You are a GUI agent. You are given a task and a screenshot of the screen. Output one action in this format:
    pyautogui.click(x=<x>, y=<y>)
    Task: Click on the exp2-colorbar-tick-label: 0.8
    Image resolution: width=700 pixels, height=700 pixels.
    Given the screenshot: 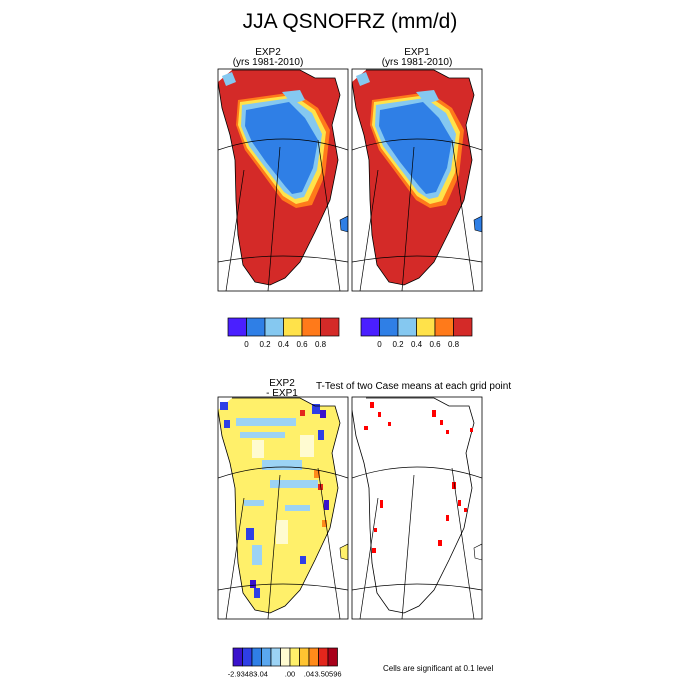 What is the action you would take?
    pyautogui.click(x=321, y=344)
    